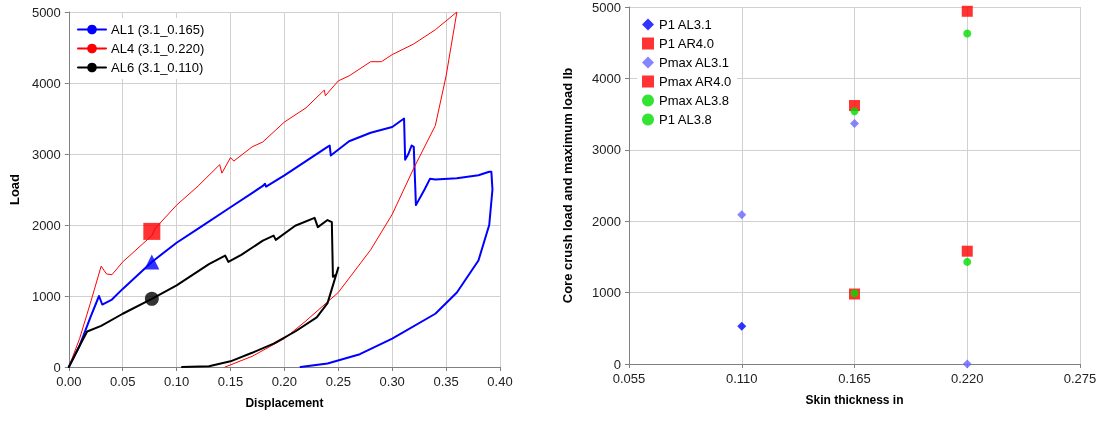  Describe the element at coordinates (741, 378) in the screenshot. I see `x-tick-label: 0.110` at that location.